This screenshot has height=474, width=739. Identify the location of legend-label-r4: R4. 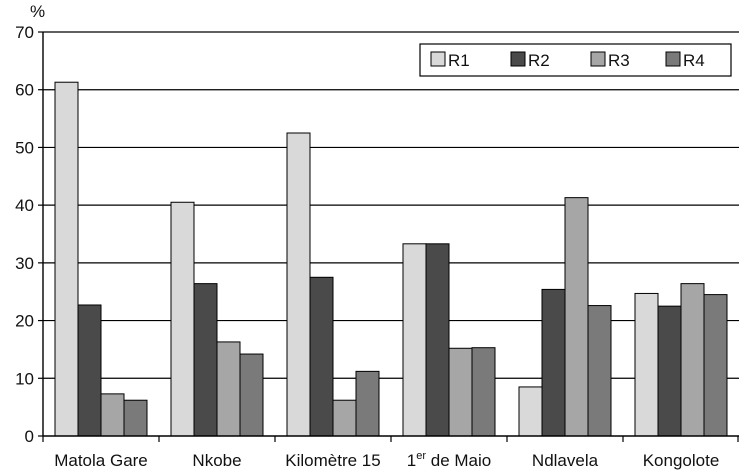
(694, 60).